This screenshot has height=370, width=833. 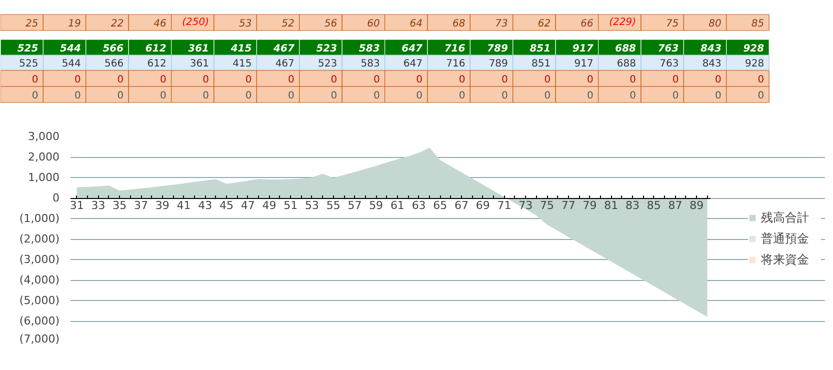 I want to click on x-tick-label: 63, so click(x=419, y=205).